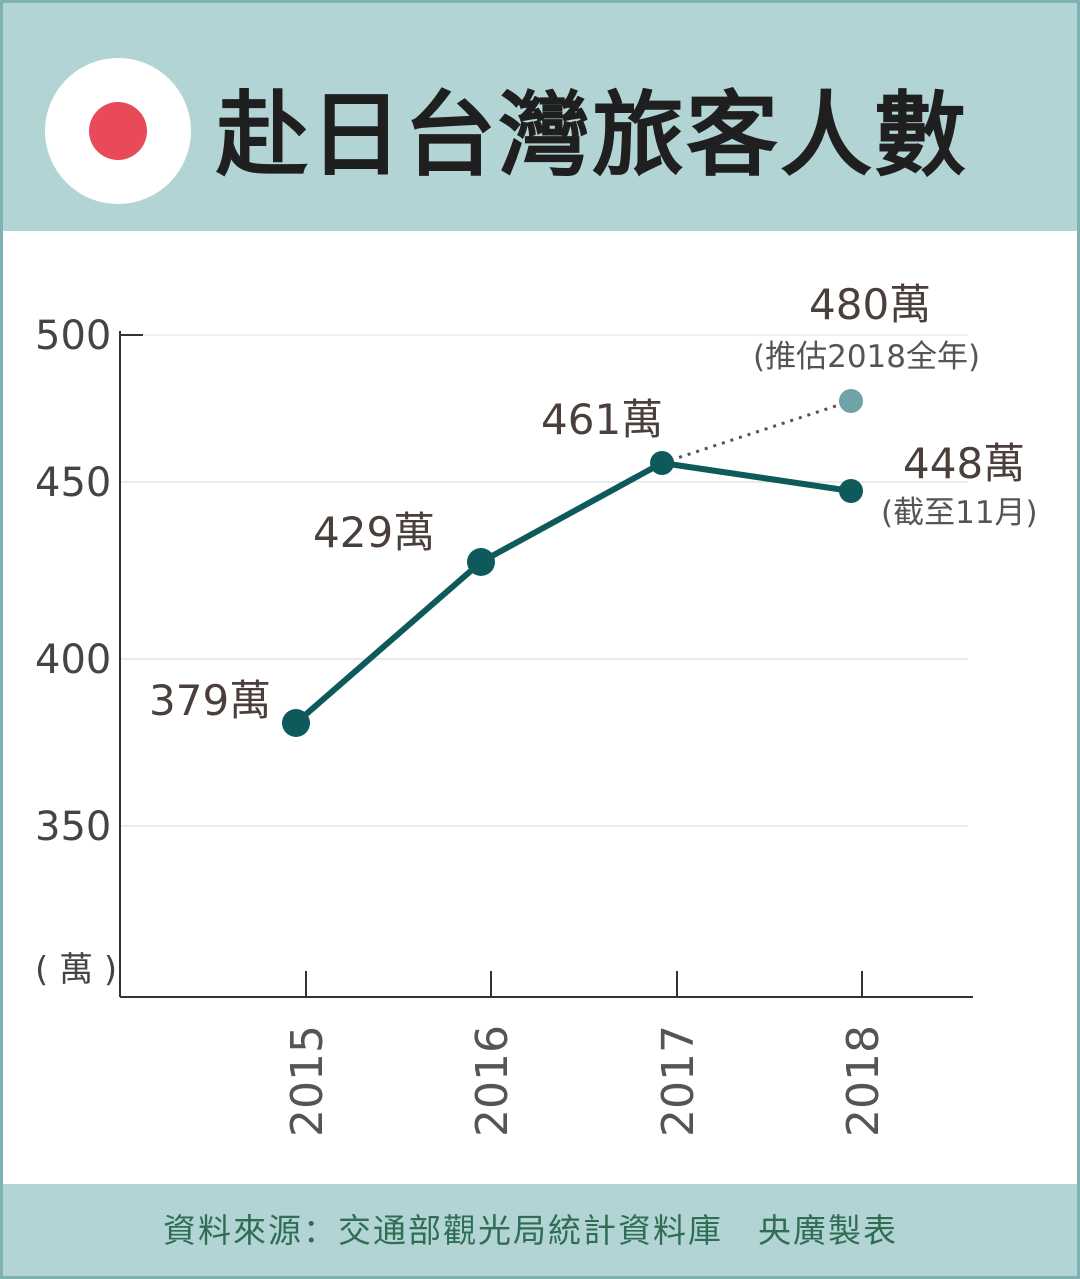 The height and width of the screenshot is (1279, 1080). Describe the element at coordinates (573, 593) in the screenshot. I see `series-line-actual` at that location.